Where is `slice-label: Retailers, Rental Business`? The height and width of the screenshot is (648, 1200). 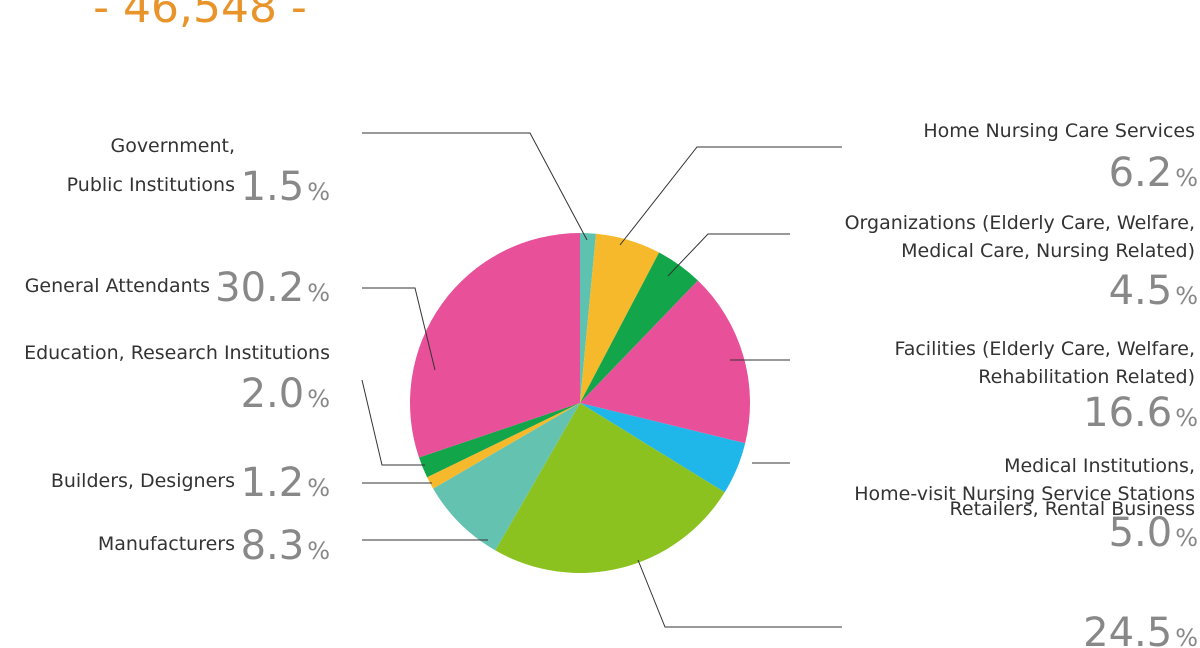 slice-label: Retailers, Rental Business is located at coordinates (1072, 509).